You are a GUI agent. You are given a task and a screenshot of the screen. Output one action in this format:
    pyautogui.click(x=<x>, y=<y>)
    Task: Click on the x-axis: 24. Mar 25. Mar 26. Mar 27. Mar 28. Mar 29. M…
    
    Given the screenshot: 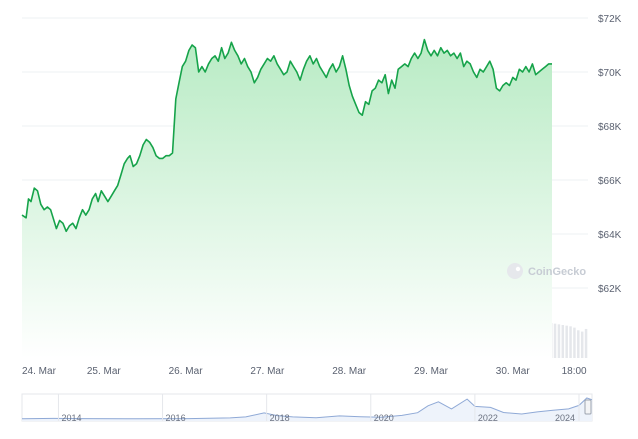 What is the action you would take?
    pyautogui.click(x=304, y=371)
    